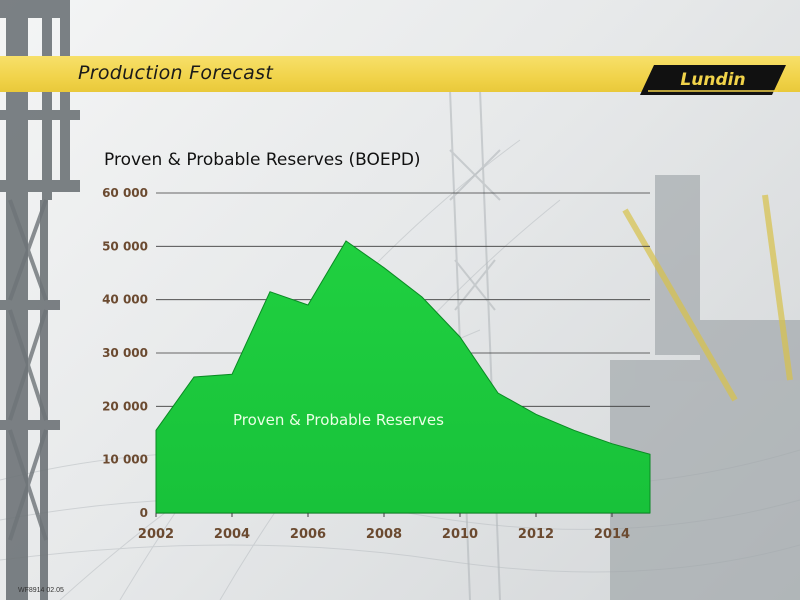 This screenshot has width=800, height=600. Describe the element at coordinates (176, 73) in the screenshot. I see `page-title: Production Forecast` at that location.